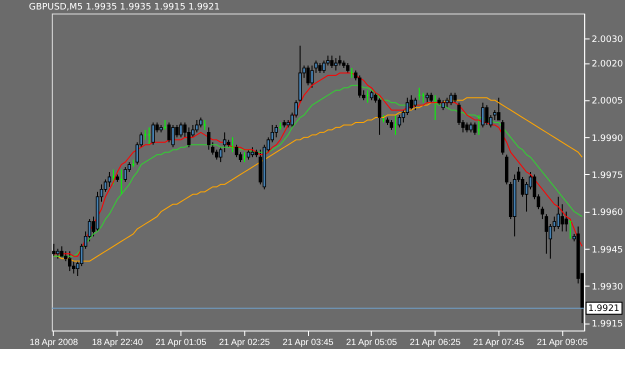 This screenshot has height=365, width=625. What do you see at coordinates (308, 341) in the screenshot?
I see `x-tick-label: 21 Apr 03:45` at bounding box center [308, 341].